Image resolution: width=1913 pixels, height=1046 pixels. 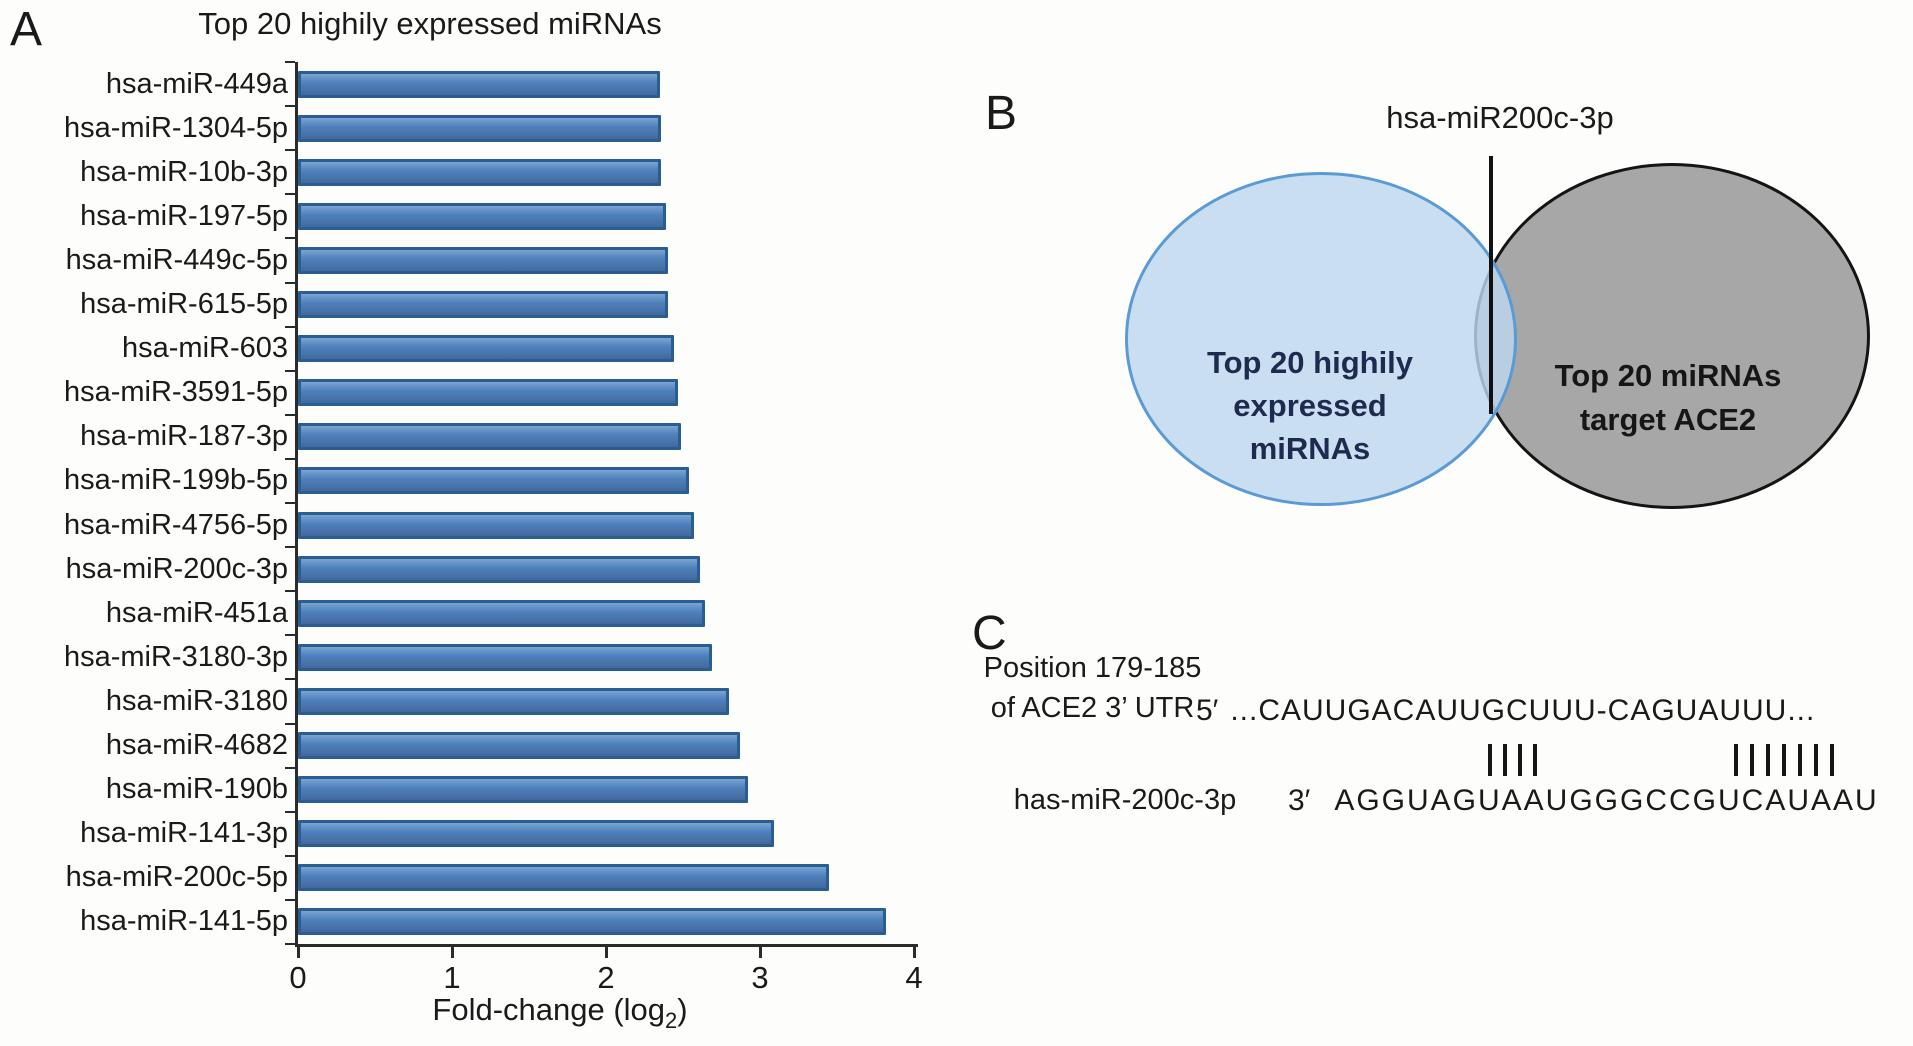 I want to click on x-axis-title-close: ), so click(x=682, y=1009).